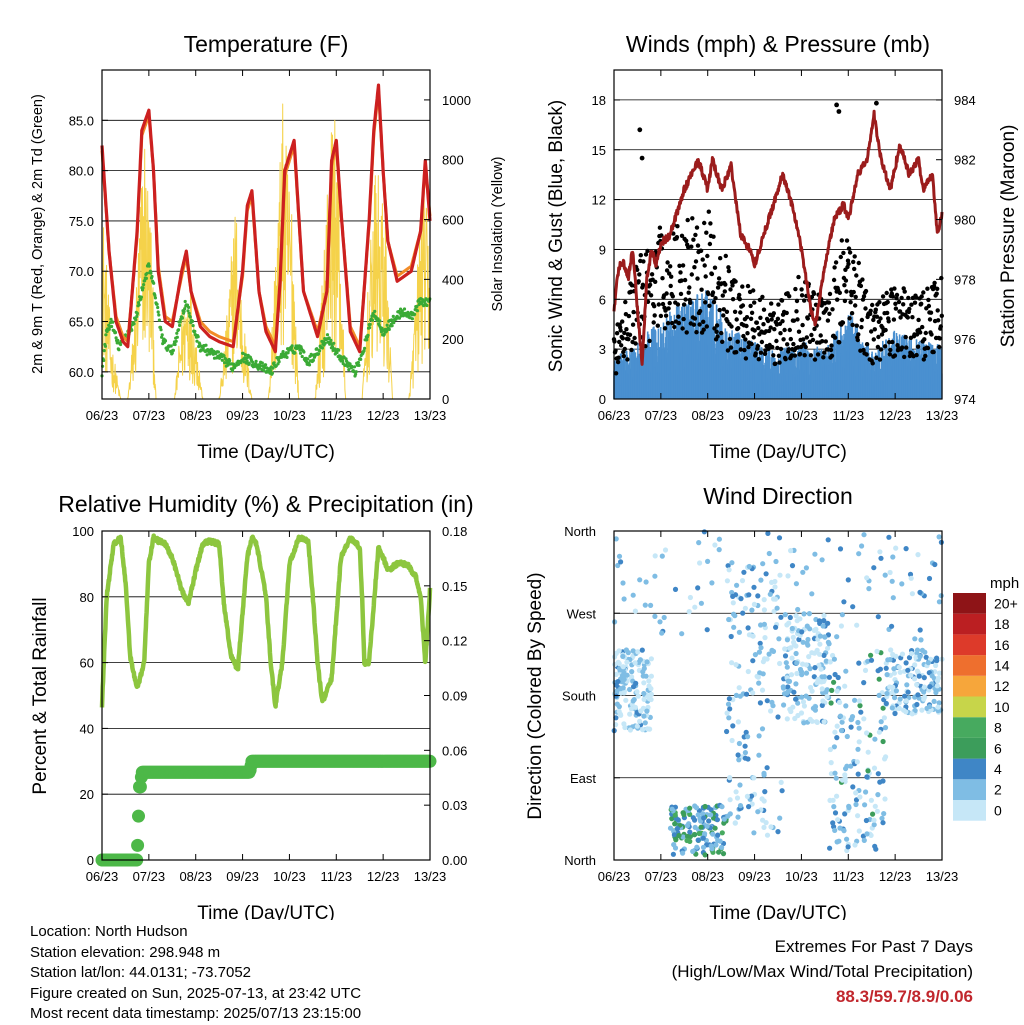 This screenshot has height=1025, width=1024. What do you see at coordinates (454, 860) in the screenshot?
I see `humidity-right-tick-label: 0.00` at bounding box center [454, 860].